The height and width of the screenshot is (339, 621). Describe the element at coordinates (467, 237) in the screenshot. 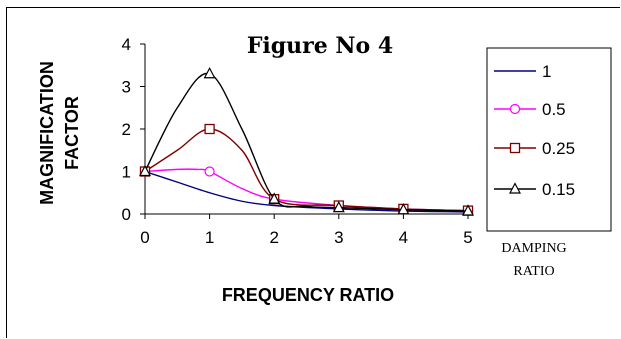

I see `x-tick-label: 5` at that location.